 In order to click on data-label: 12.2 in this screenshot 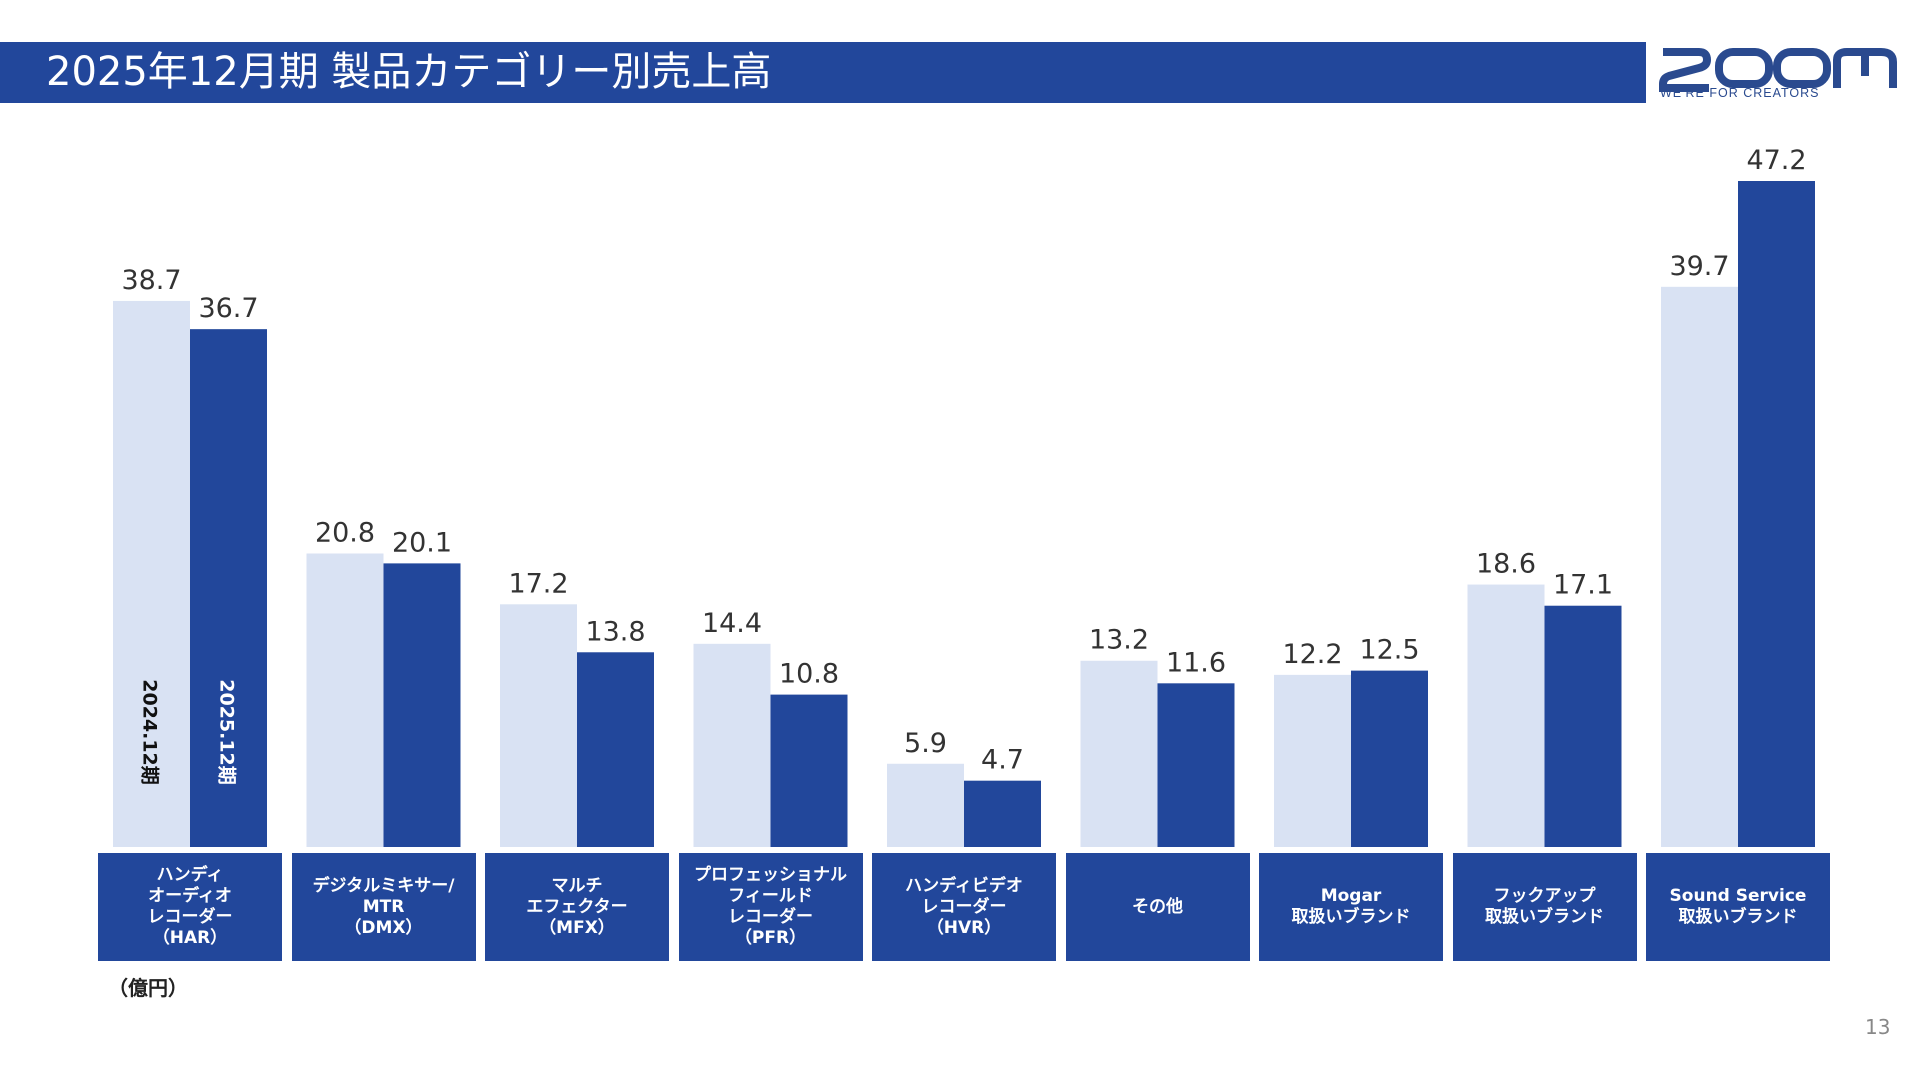, I will do `click(1312, 654)`.